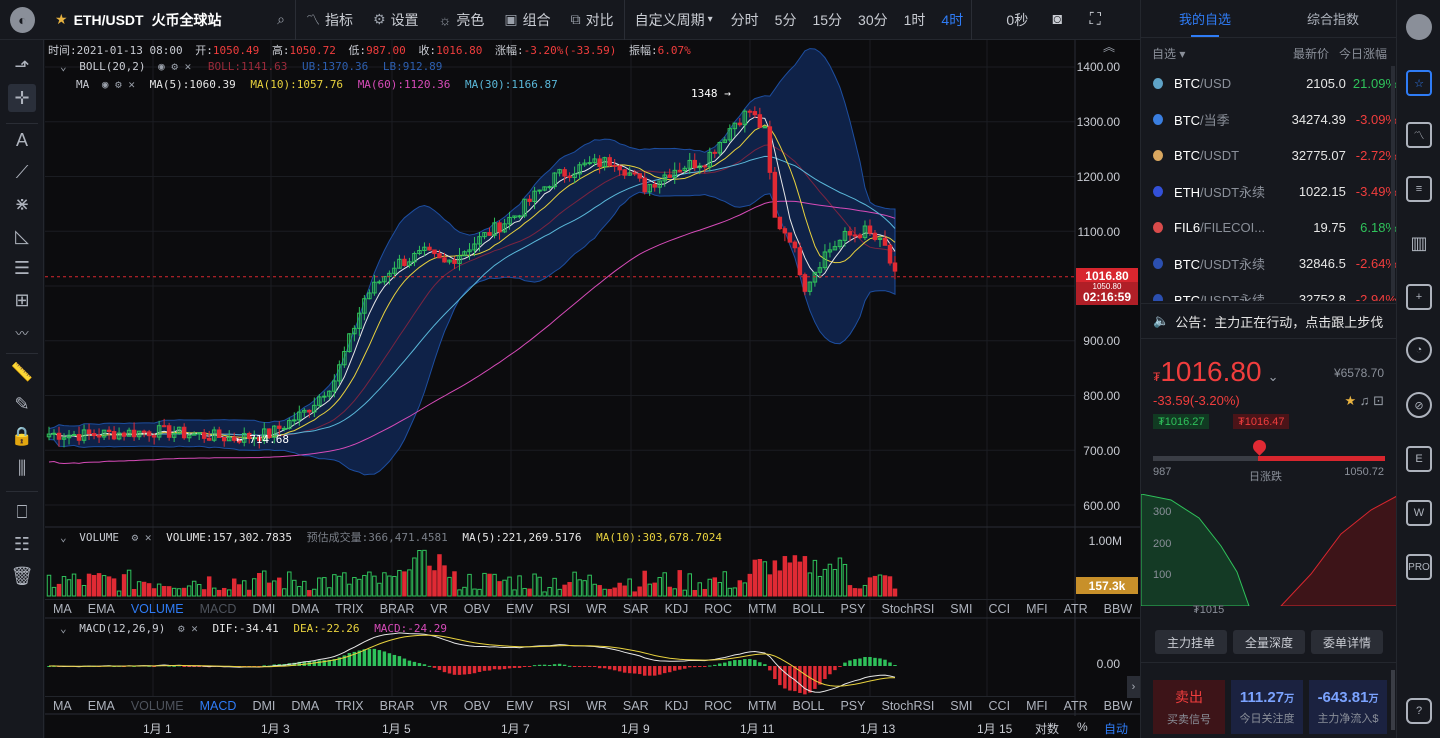 Image resolution: width=1440 pixels, height=738 pixels. What do you see at coordinates (1419, 135) in the screenshot?
I see `chart-panel-icon: 〽` at bounding box center [1419, 135].